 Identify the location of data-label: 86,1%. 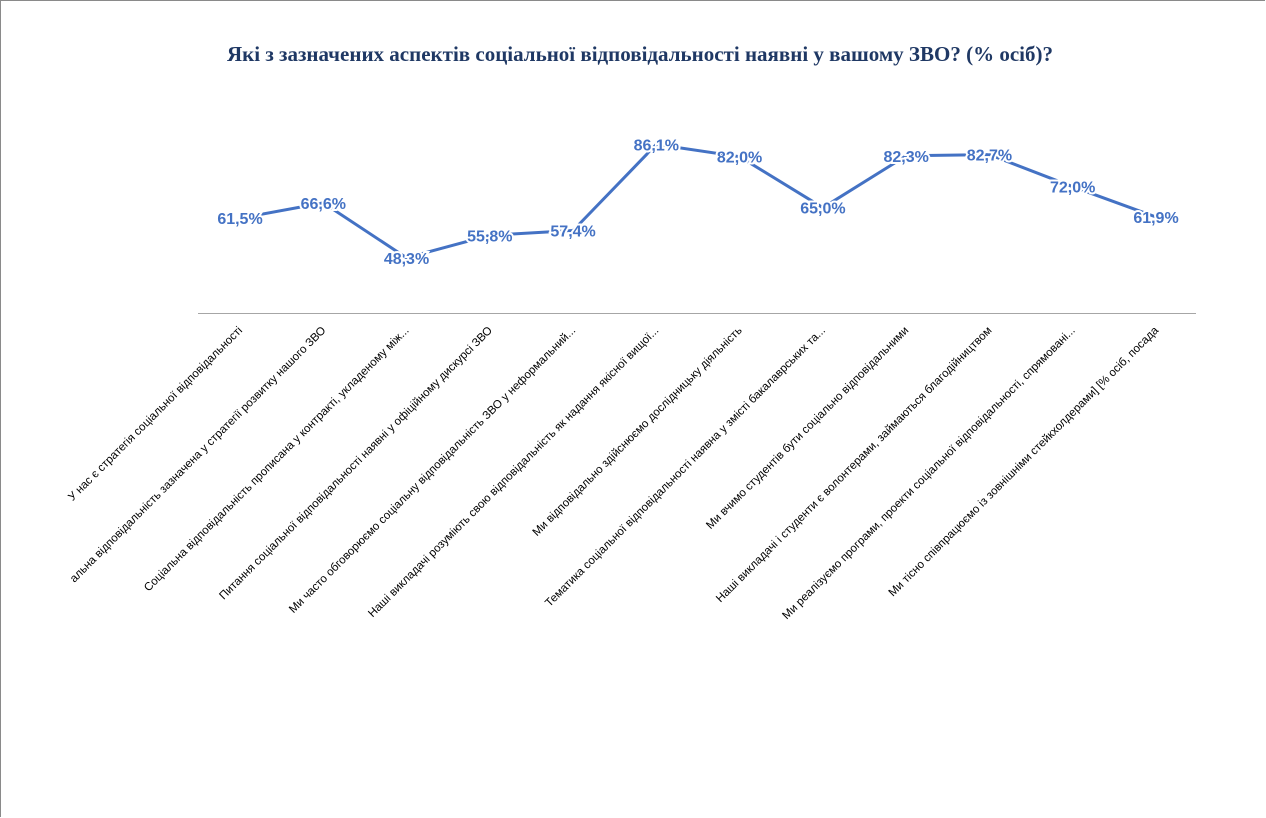
(656, 145).